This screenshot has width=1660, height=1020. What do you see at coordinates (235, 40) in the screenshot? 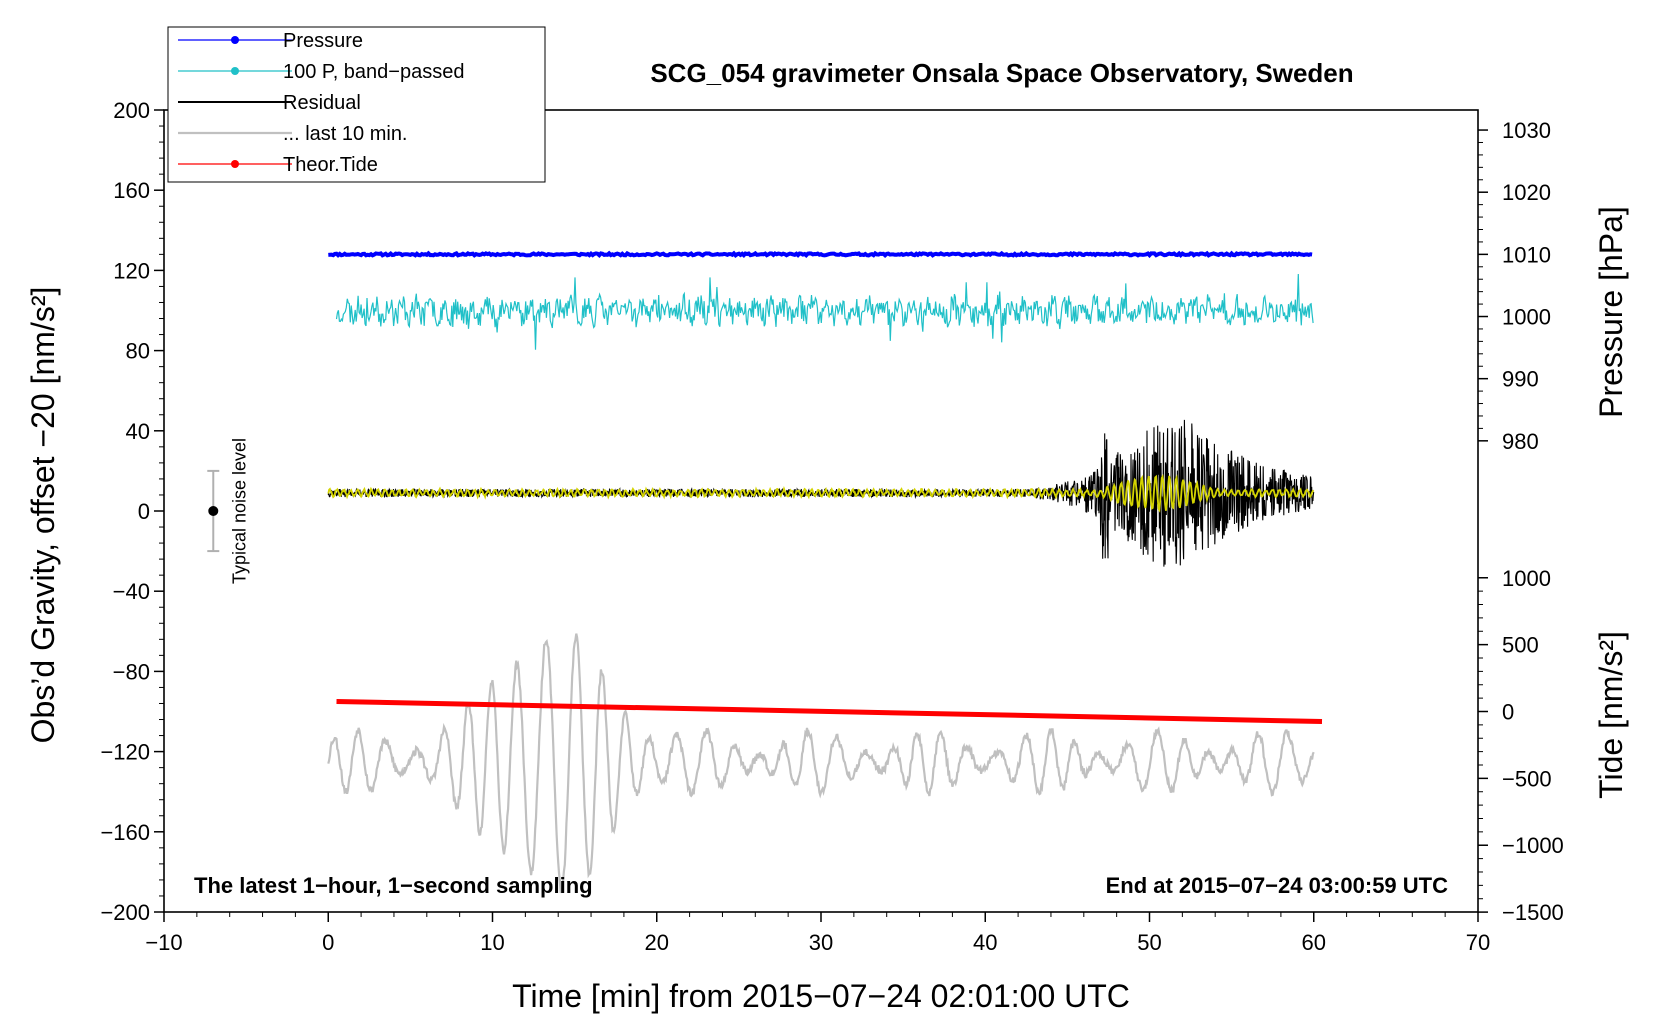
I see `legend-marker-pressure` at bounding box center [235, 40].